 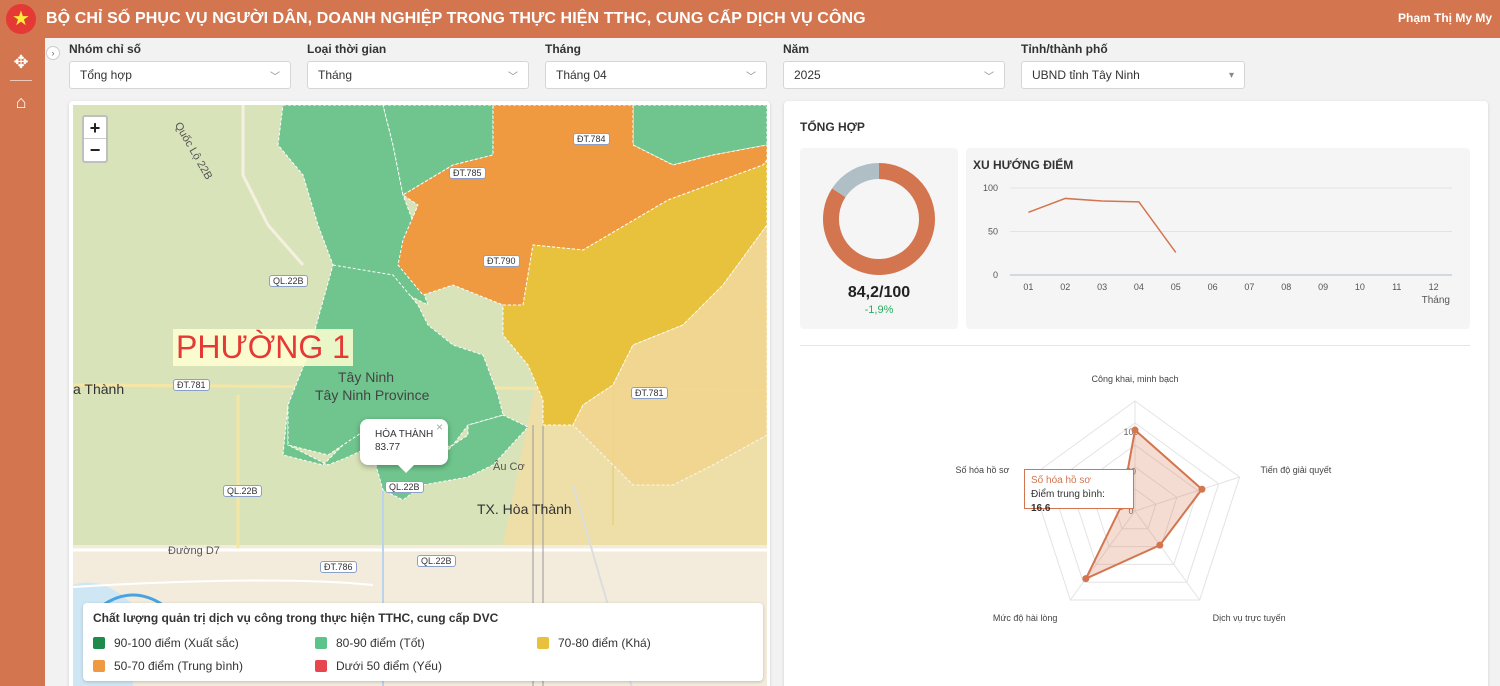 What do you see at coordinates (879, 292) in the screenshot?
I see `score-value: 84,2/100` at bounding box center [879, 292].